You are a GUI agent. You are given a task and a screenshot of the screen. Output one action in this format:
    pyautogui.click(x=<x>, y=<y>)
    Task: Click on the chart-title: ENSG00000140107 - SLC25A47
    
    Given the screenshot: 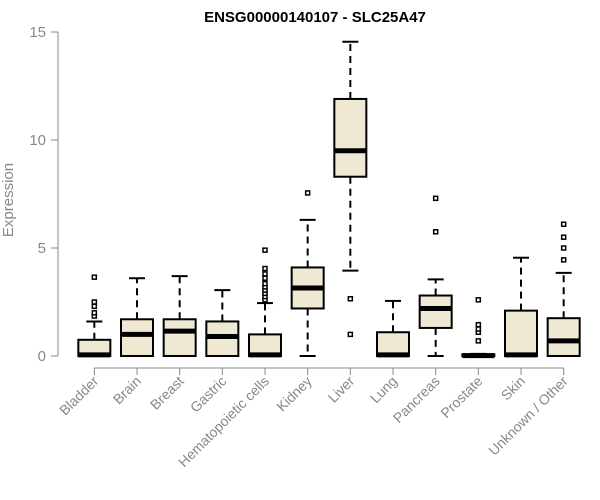 What is the action you would take?
    pyautogui.click(x=315, y=17)
    